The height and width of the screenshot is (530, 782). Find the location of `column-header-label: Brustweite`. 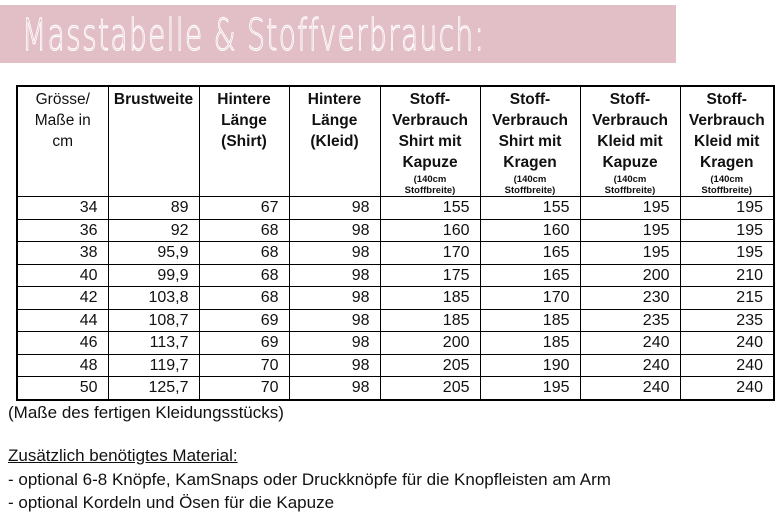

column-header-label: Brustweite is located at coordinates (153, 99).